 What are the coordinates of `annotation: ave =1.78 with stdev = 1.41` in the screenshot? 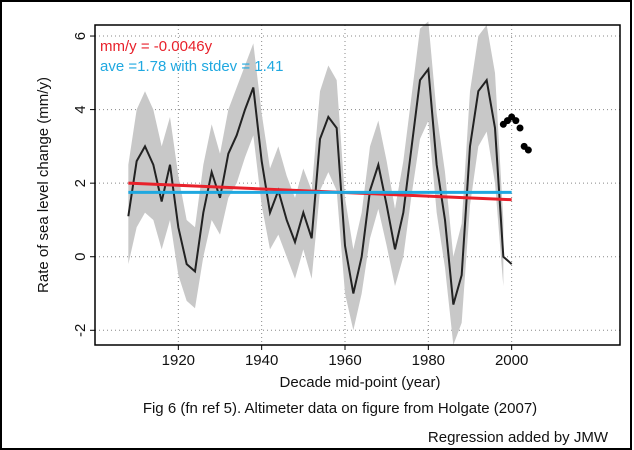 It's located at (191, 66).